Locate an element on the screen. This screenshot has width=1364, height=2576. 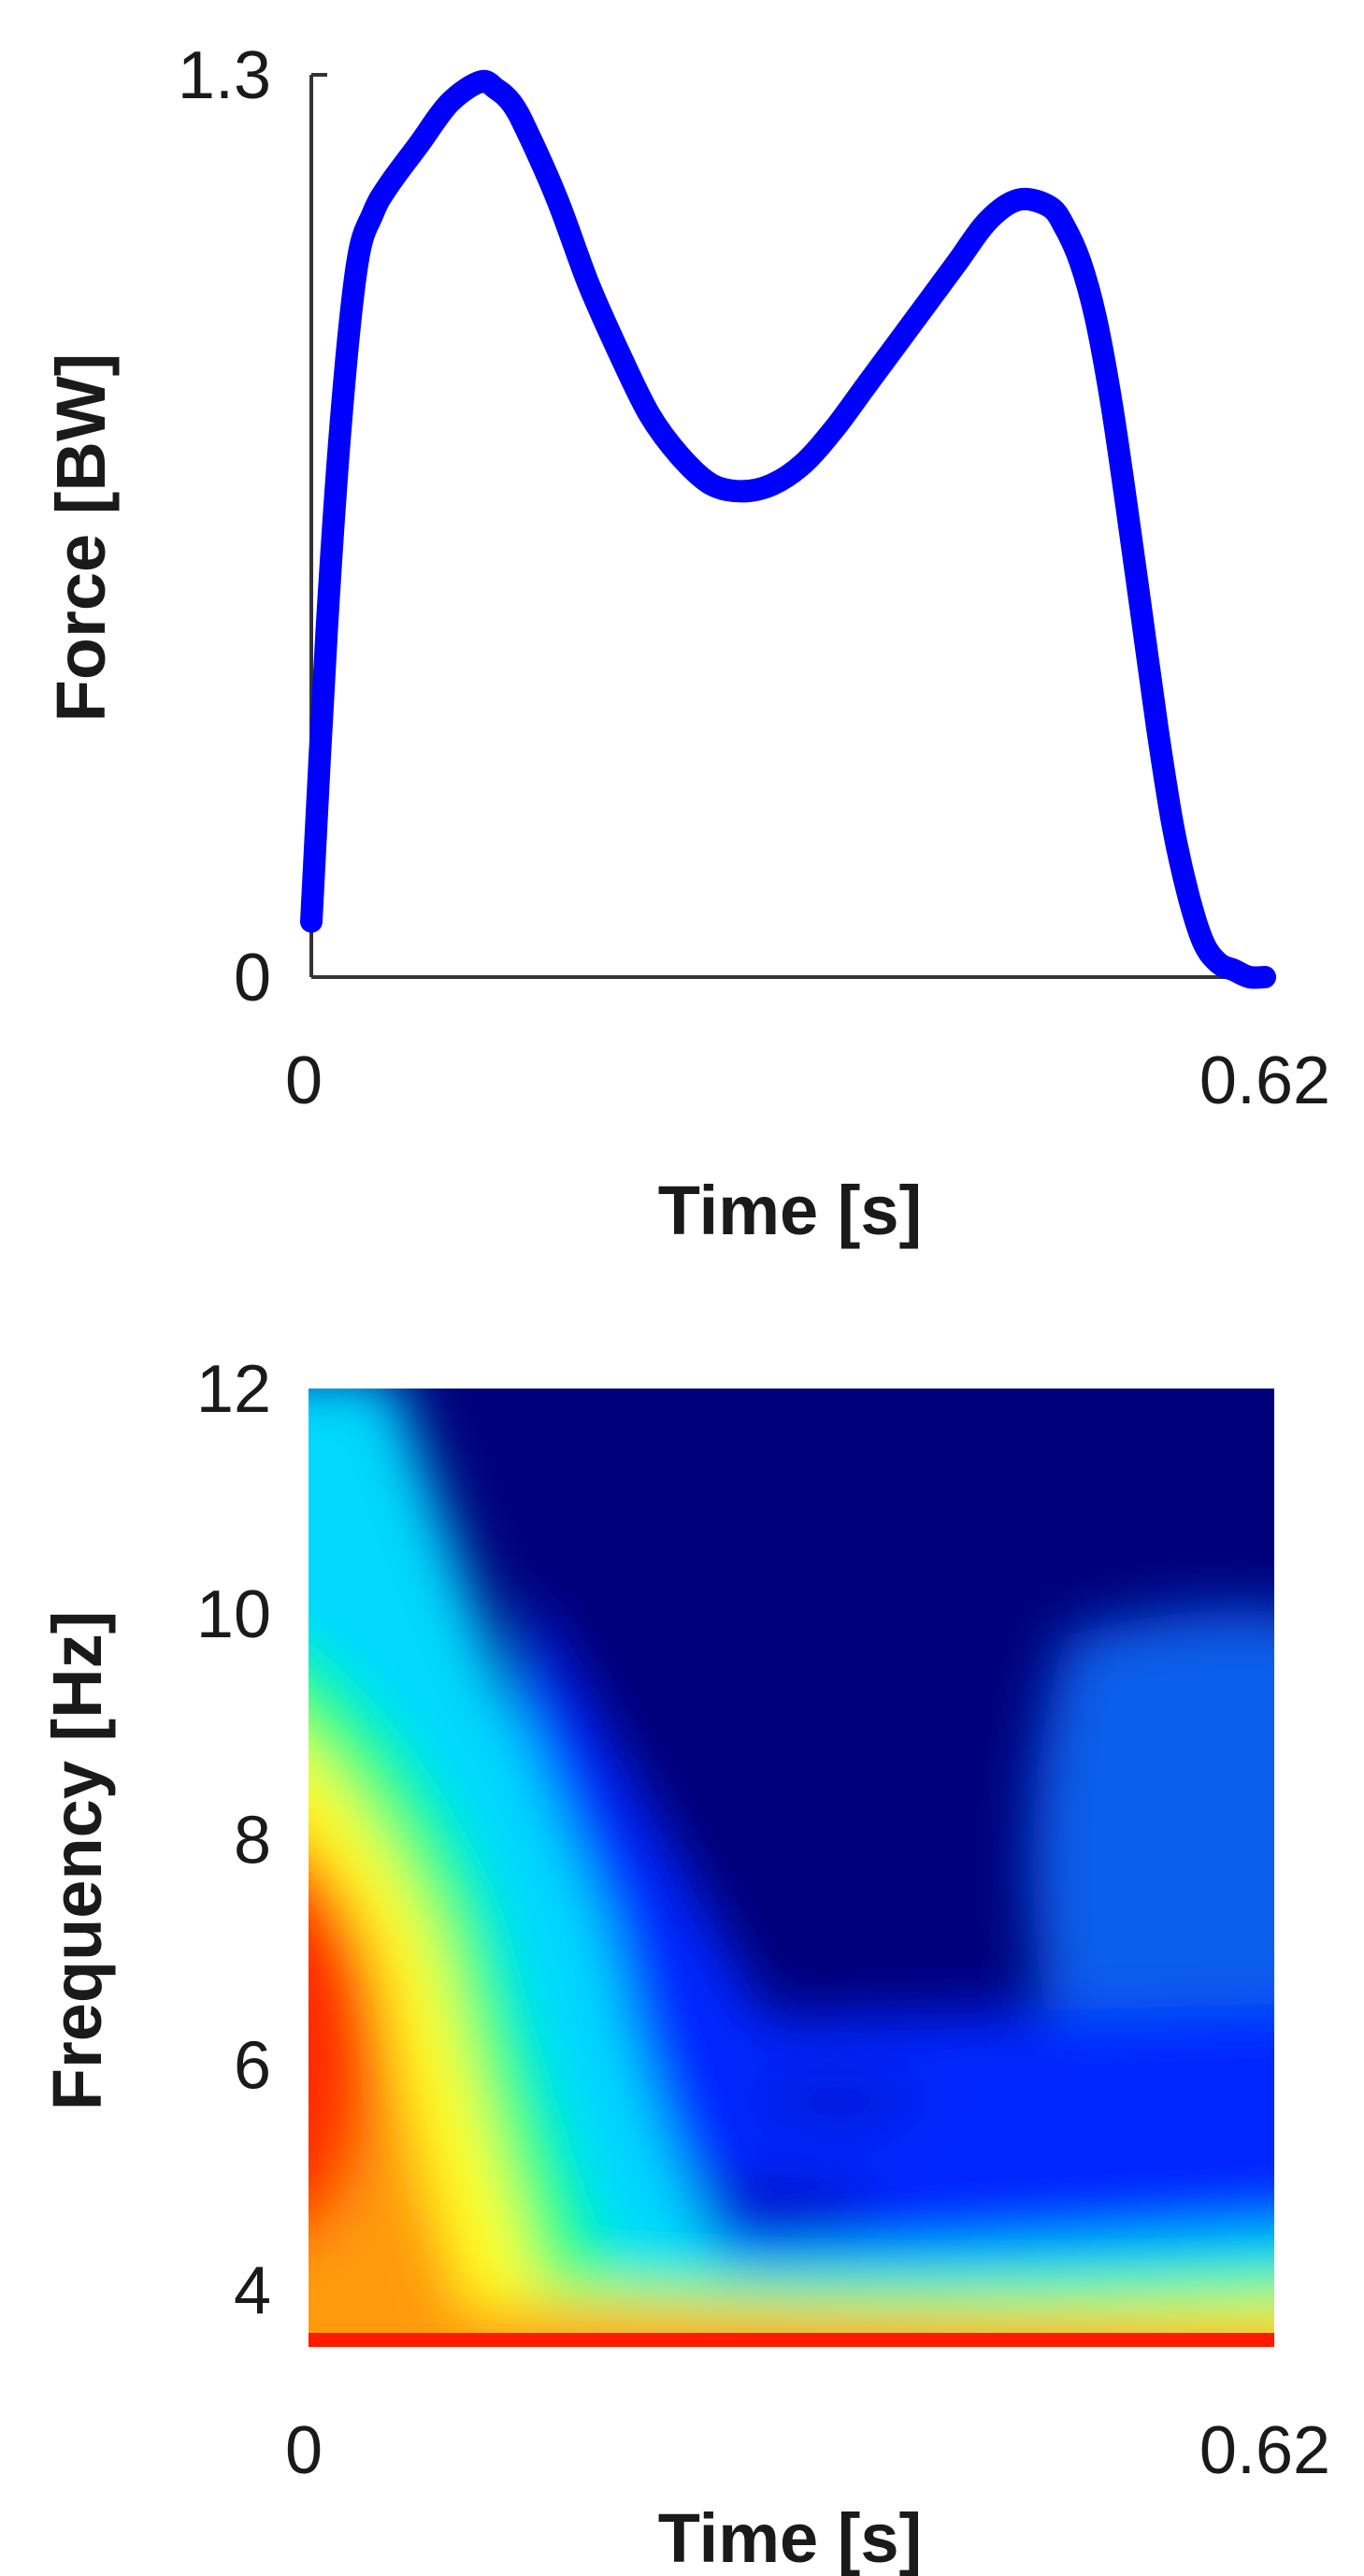
force-x-axis-label: Time [s] is located at coordinates (790, 1210).